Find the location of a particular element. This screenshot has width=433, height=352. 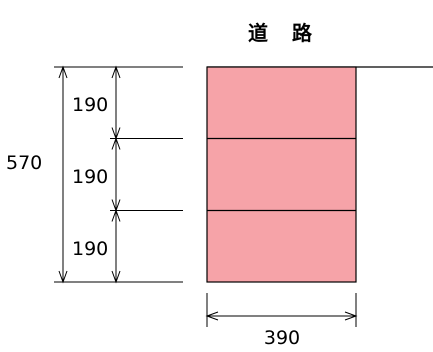

width-dimension is located at coordinates (281, 310).